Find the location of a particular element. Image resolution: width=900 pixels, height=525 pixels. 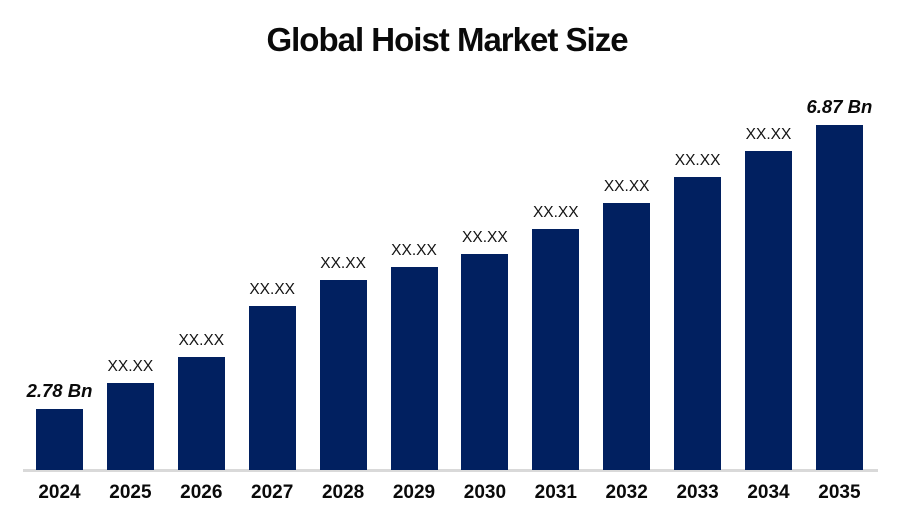

bar-group-2030: XX.XX 2030 is located at coordinates (485, 262).